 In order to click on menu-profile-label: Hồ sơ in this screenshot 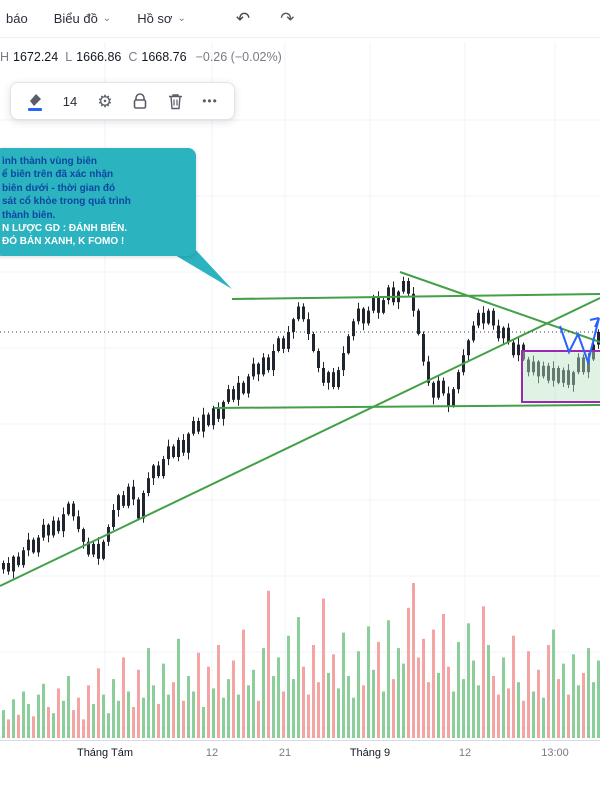, I will do `click(155, 18)`.